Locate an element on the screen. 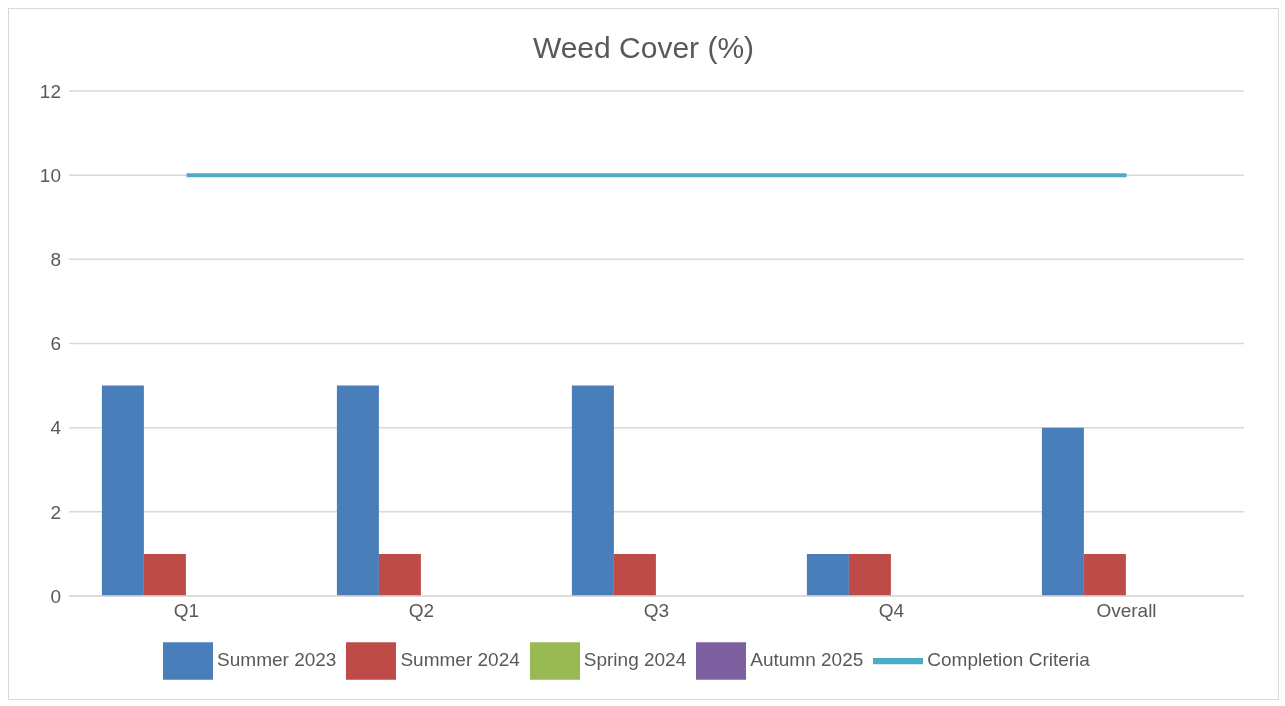 The height and width of the screenshot is (706, 1285). chart-title: Weed Cover (%) is located at coordinates (643, 48).